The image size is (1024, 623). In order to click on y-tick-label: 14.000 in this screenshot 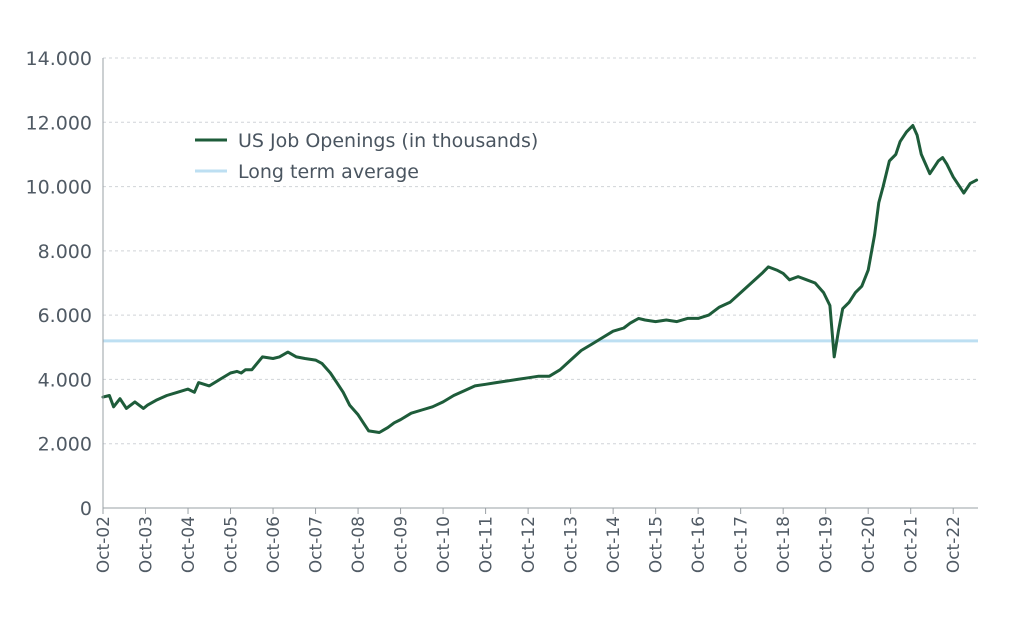, I will do `click(59, 59)`.